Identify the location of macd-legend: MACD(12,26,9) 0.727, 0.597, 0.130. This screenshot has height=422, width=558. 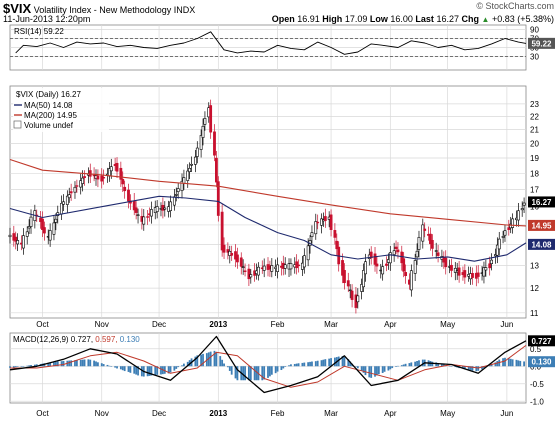
(76, 339).